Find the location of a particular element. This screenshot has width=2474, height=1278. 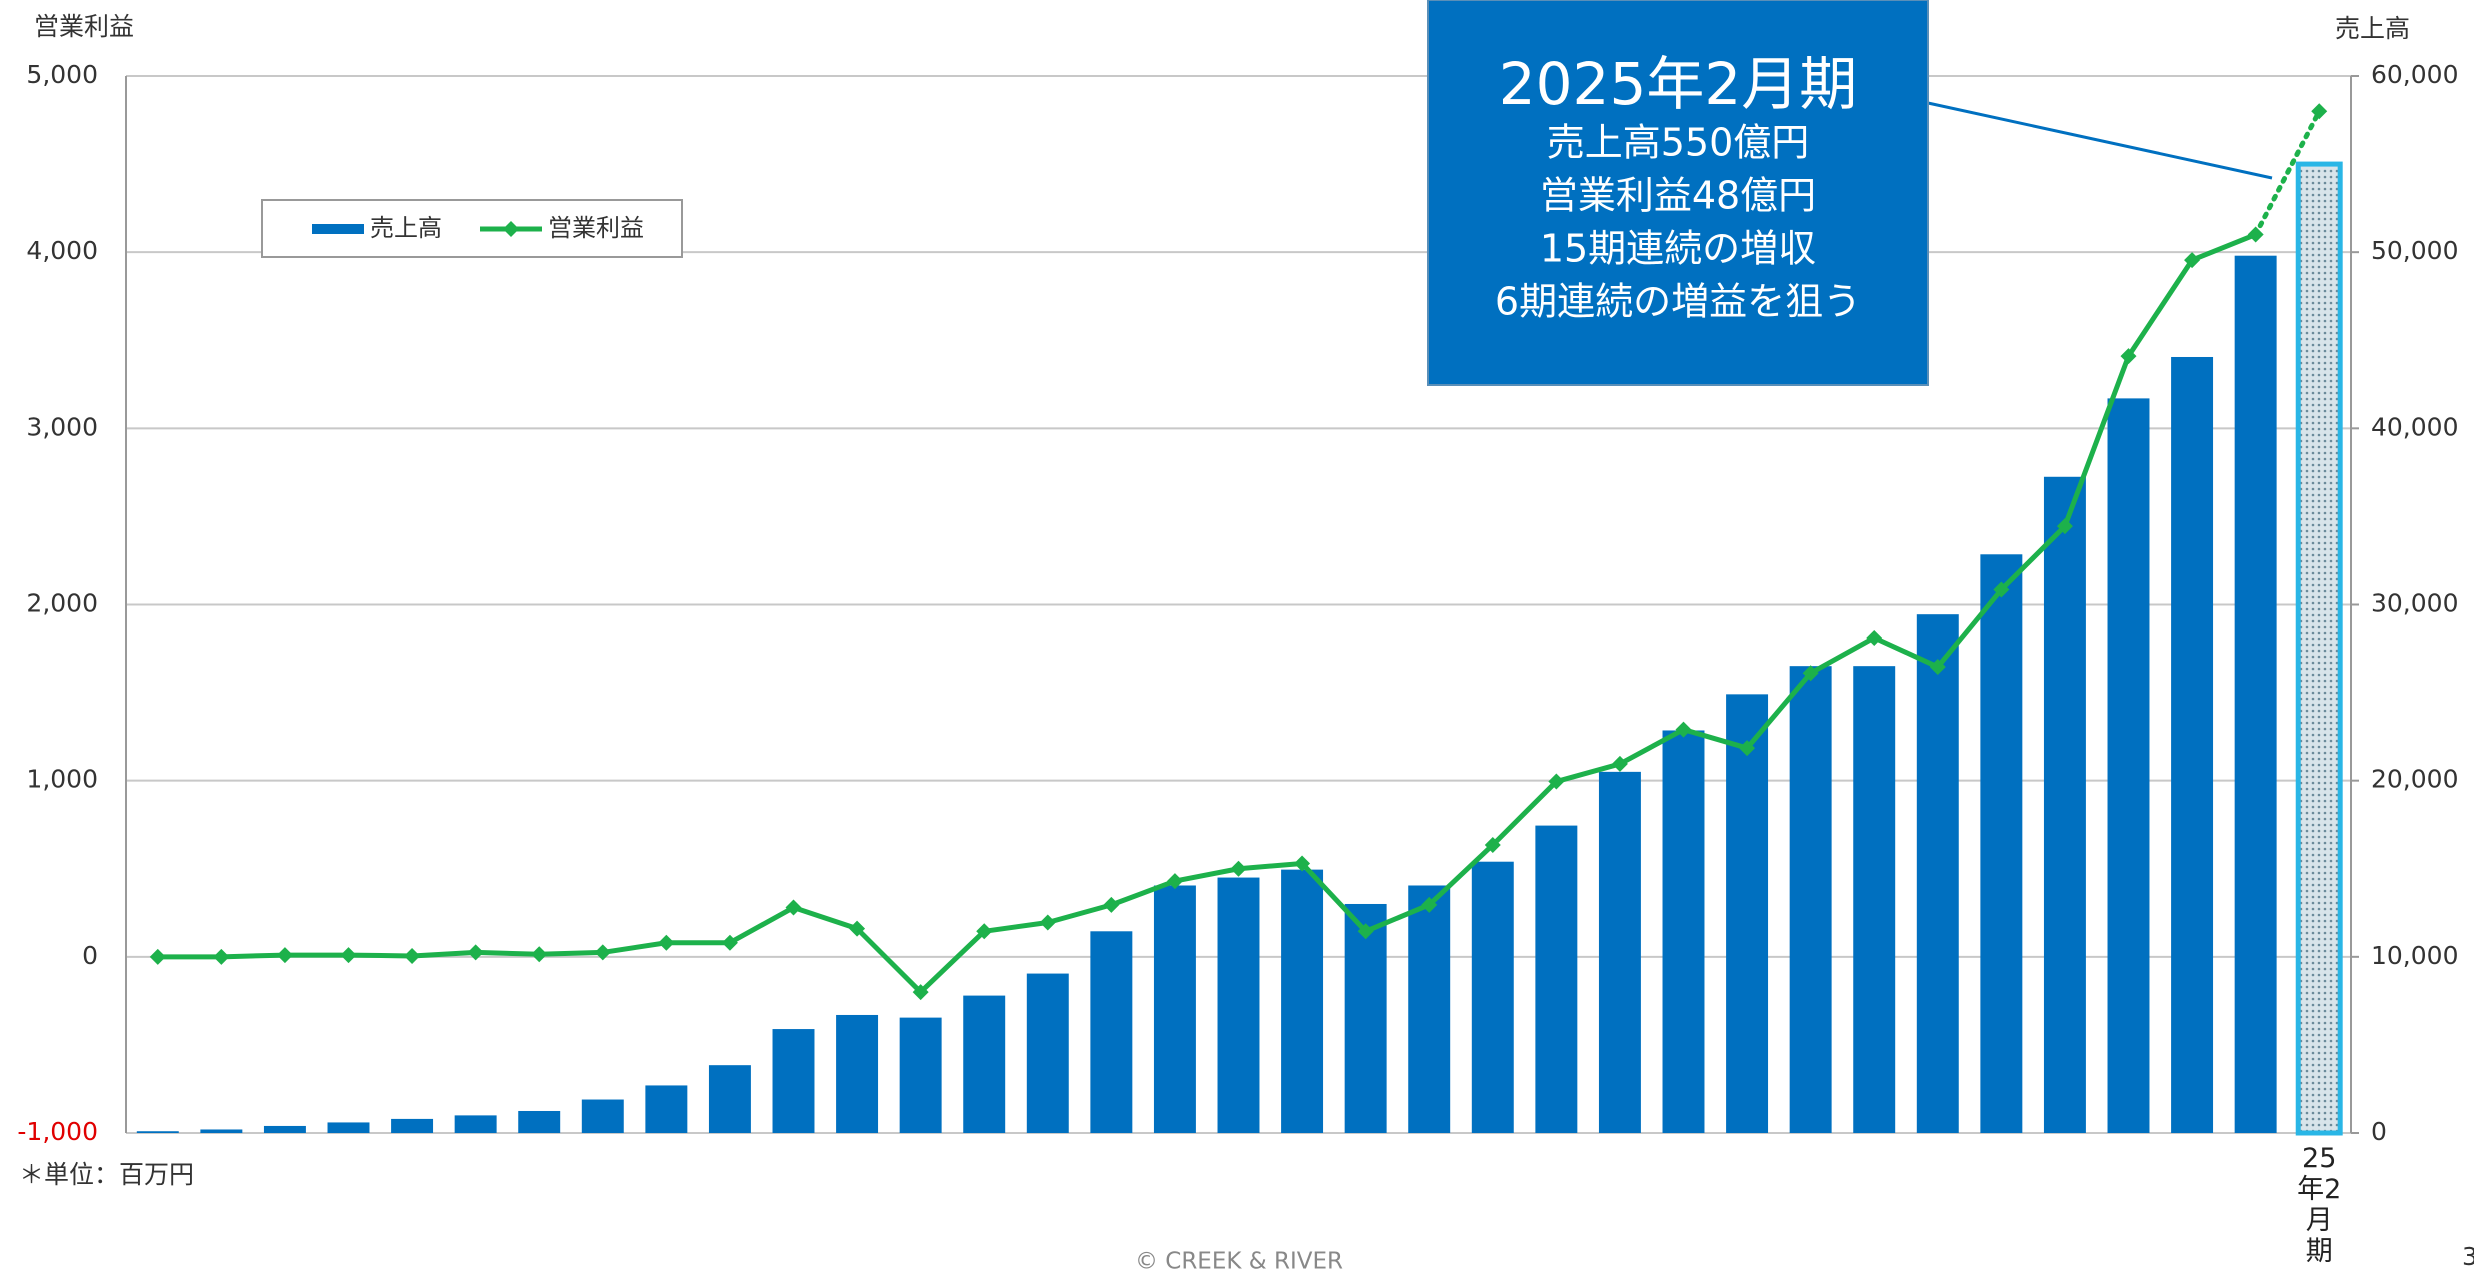

annotation-text: 2025年2月期 is located at coordinates (1678, 84).